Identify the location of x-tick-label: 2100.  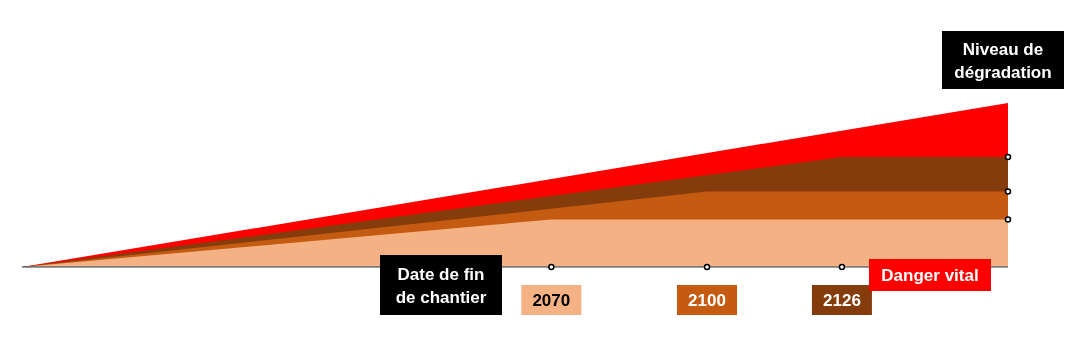
(707, 300).